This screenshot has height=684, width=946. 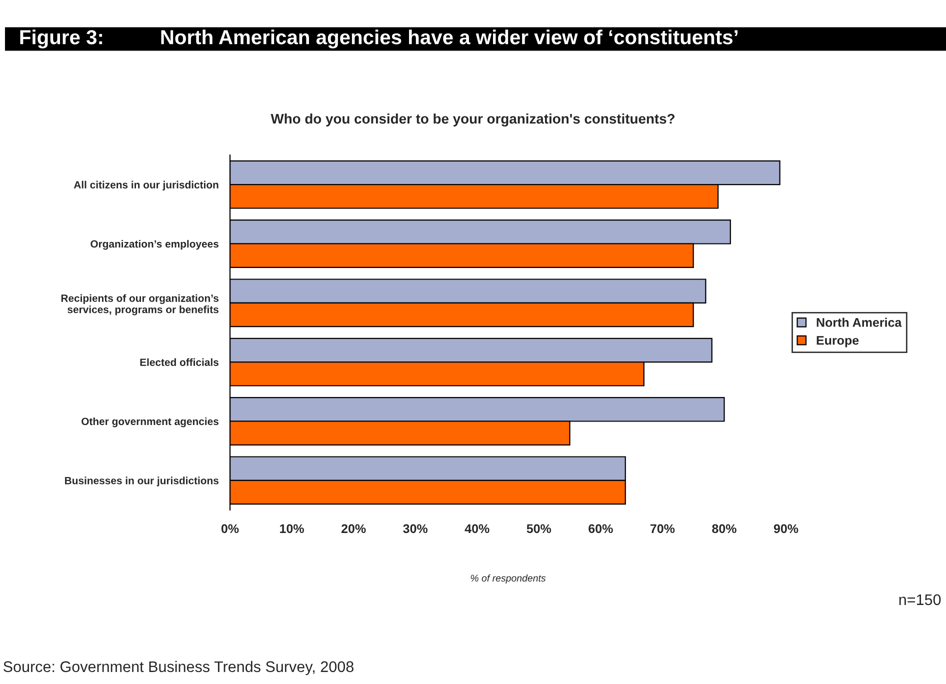 What do you see at coordinates (150, 422) in the screenshot?
I see `y-tick-label: Other government agencies` at bounding box center [150, 422].